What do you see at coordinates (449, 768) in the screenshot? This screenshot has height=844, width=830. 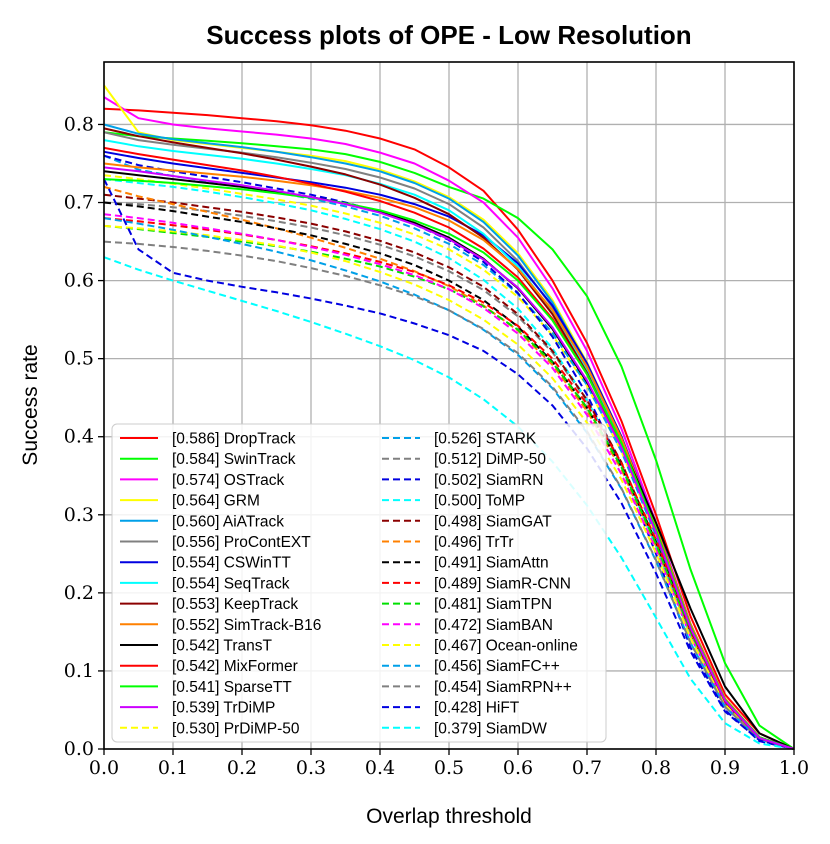 I see `x-tick-label: 0.5` at bounding box center [449, 768].